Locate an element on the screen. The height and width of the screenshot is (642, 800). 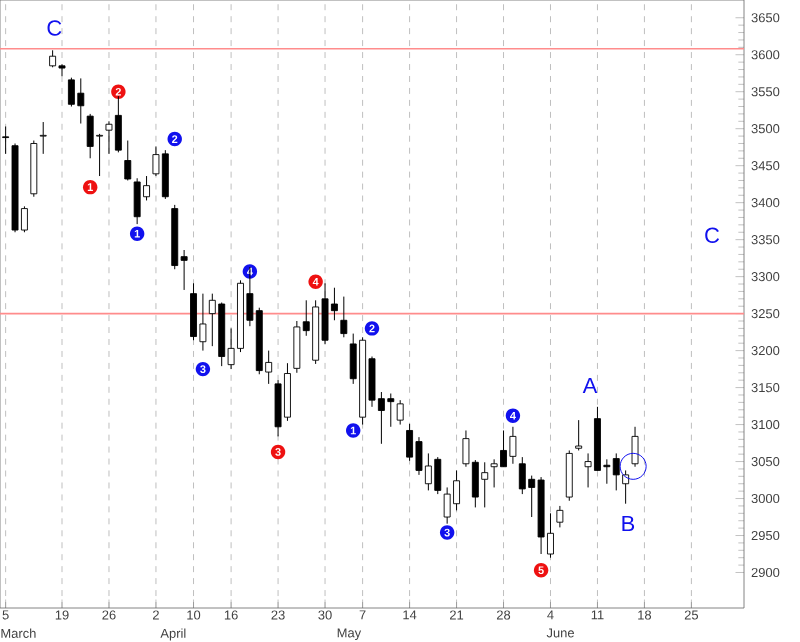
annotation: A is located at coordinates (590, 385).